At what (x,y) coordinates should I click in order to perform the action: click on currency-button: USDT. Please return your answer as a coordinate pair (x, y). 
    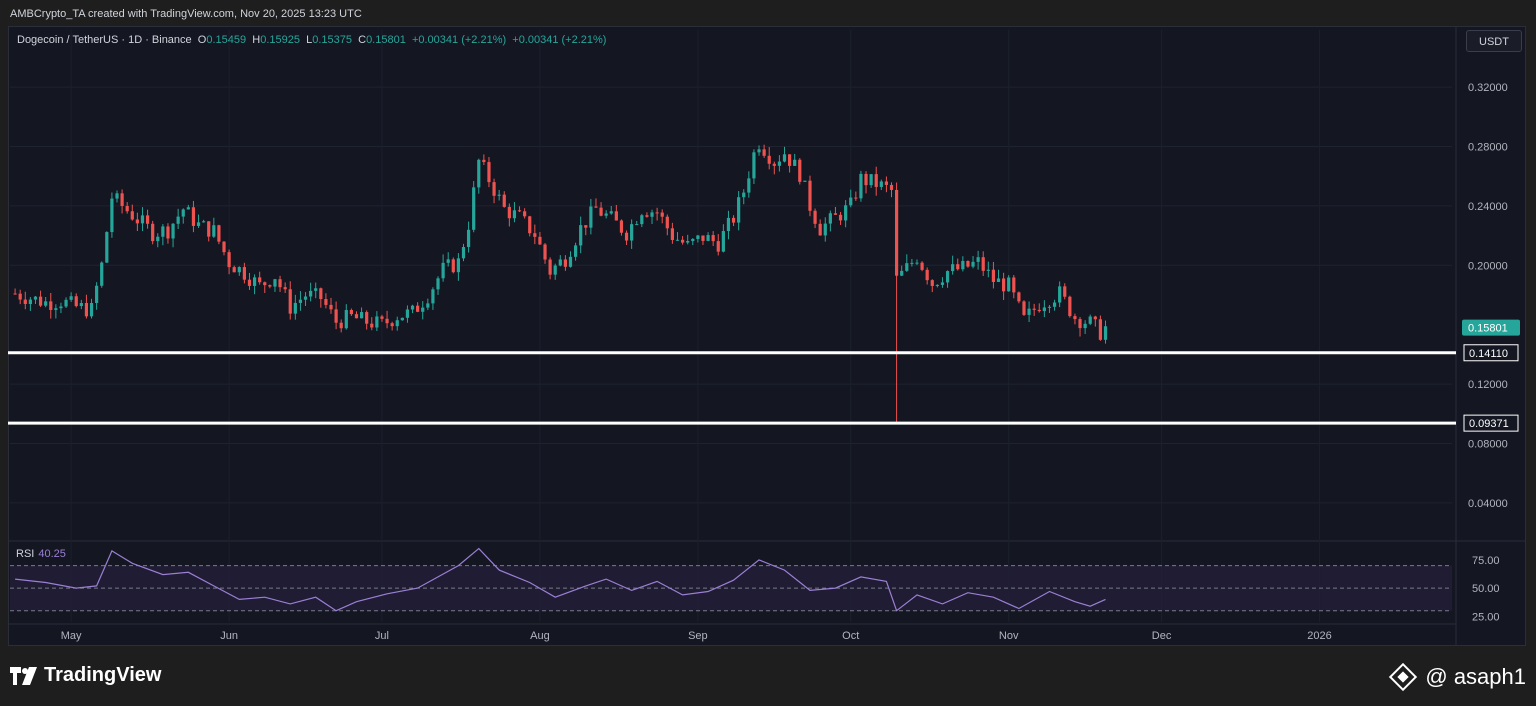
    Looking at the image, I should click on (1494, 41).